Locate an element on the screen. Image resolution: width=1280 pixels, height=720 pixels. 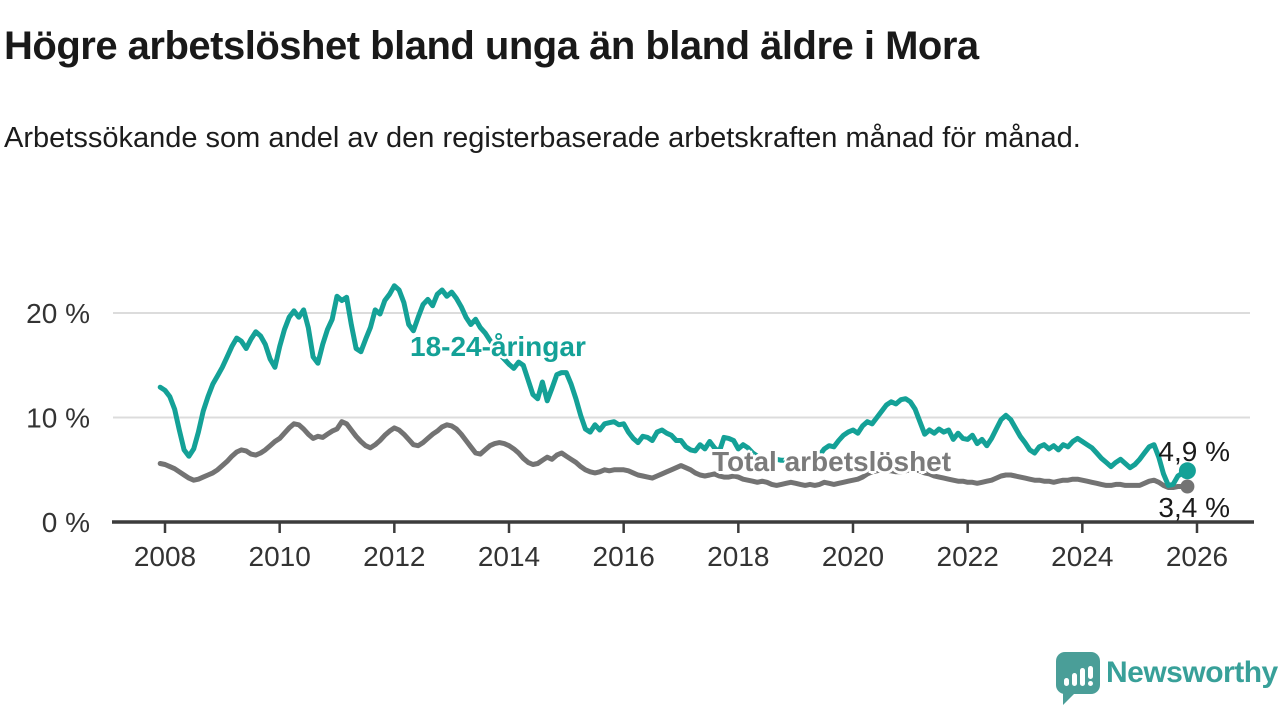
x-tick-label: 2020 is located at coordinates (853, 556).